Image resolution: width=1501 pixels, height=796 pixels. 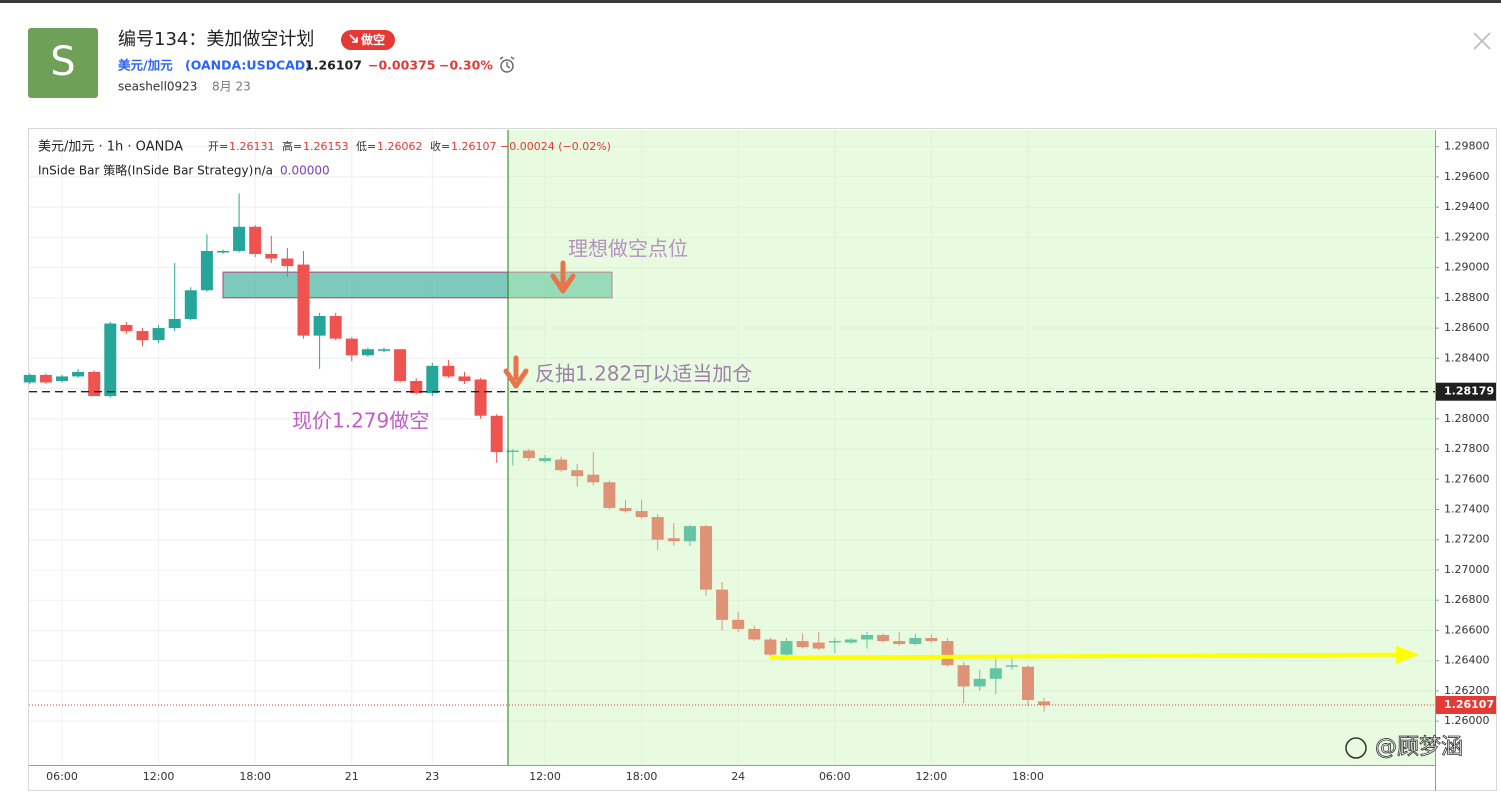 I want to click on y-tick-label: 1.26800, so click(x=1467, y=599).